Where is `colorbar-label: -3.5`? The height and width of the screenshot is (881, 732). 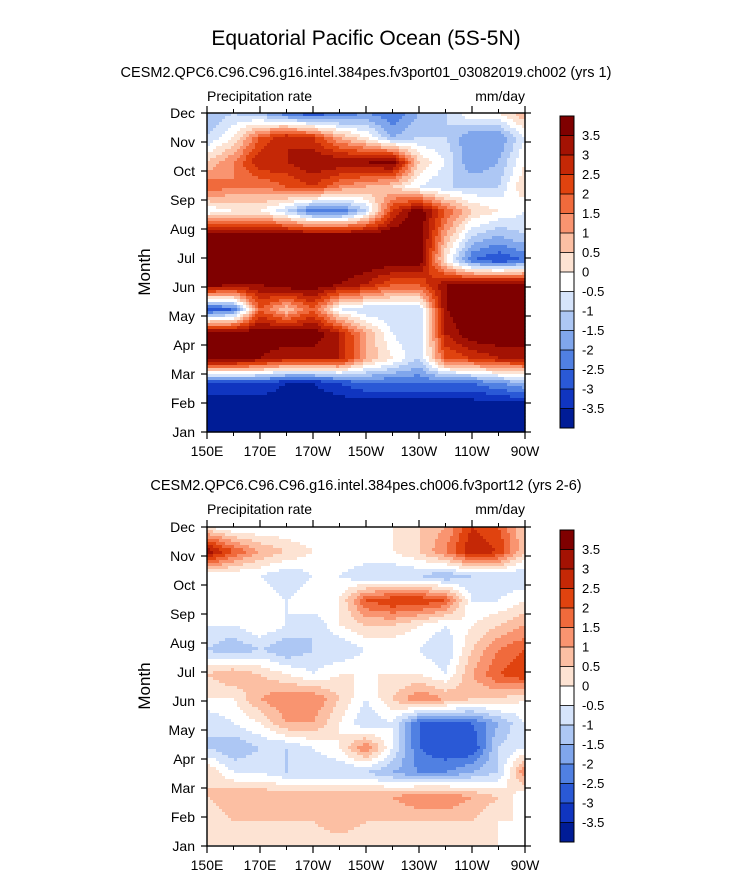
colorbar-label: -3.5 is located at coordinates (593, 408).